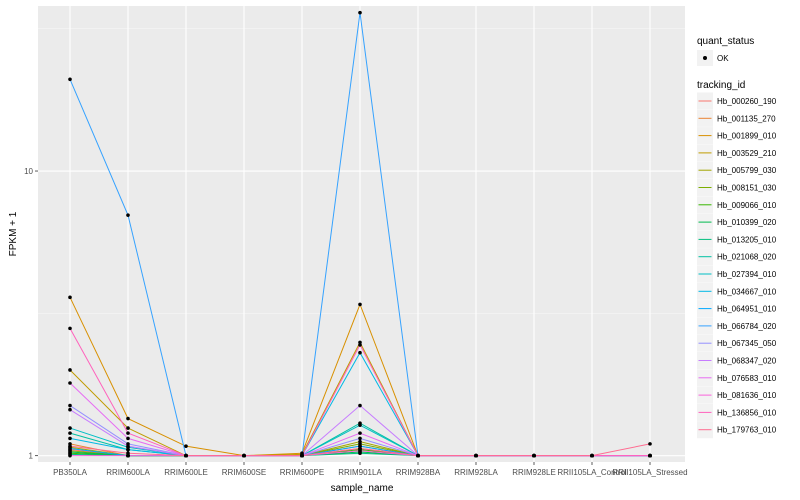 The image size is (800, 500). Describe the element at coordinates (747, 205) in the screenshot. I see `legend-label: Hb_009066_010` at that location.